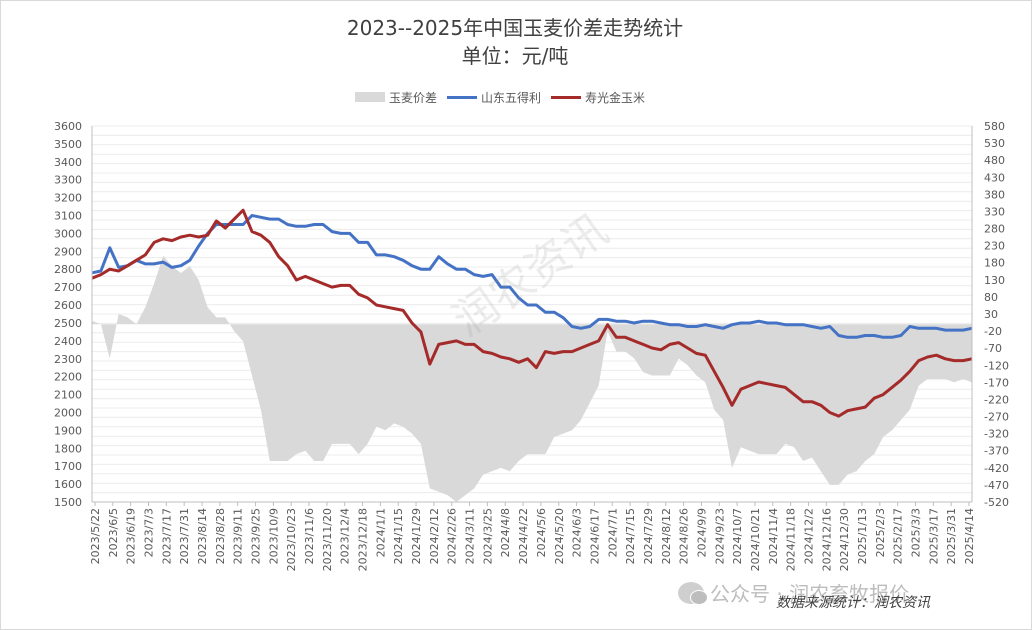  I want to click on x-tick-label: 2024/9/23, so click(719, 536).